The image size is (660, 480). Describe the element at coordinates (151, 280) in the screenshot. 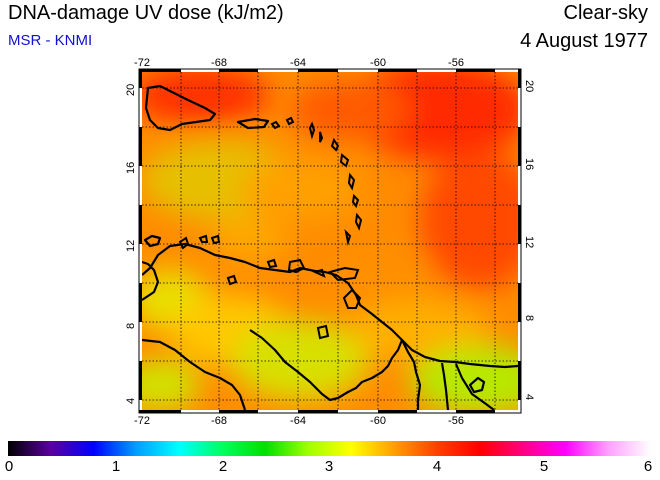

I see `lake-maracaibo` at that location.